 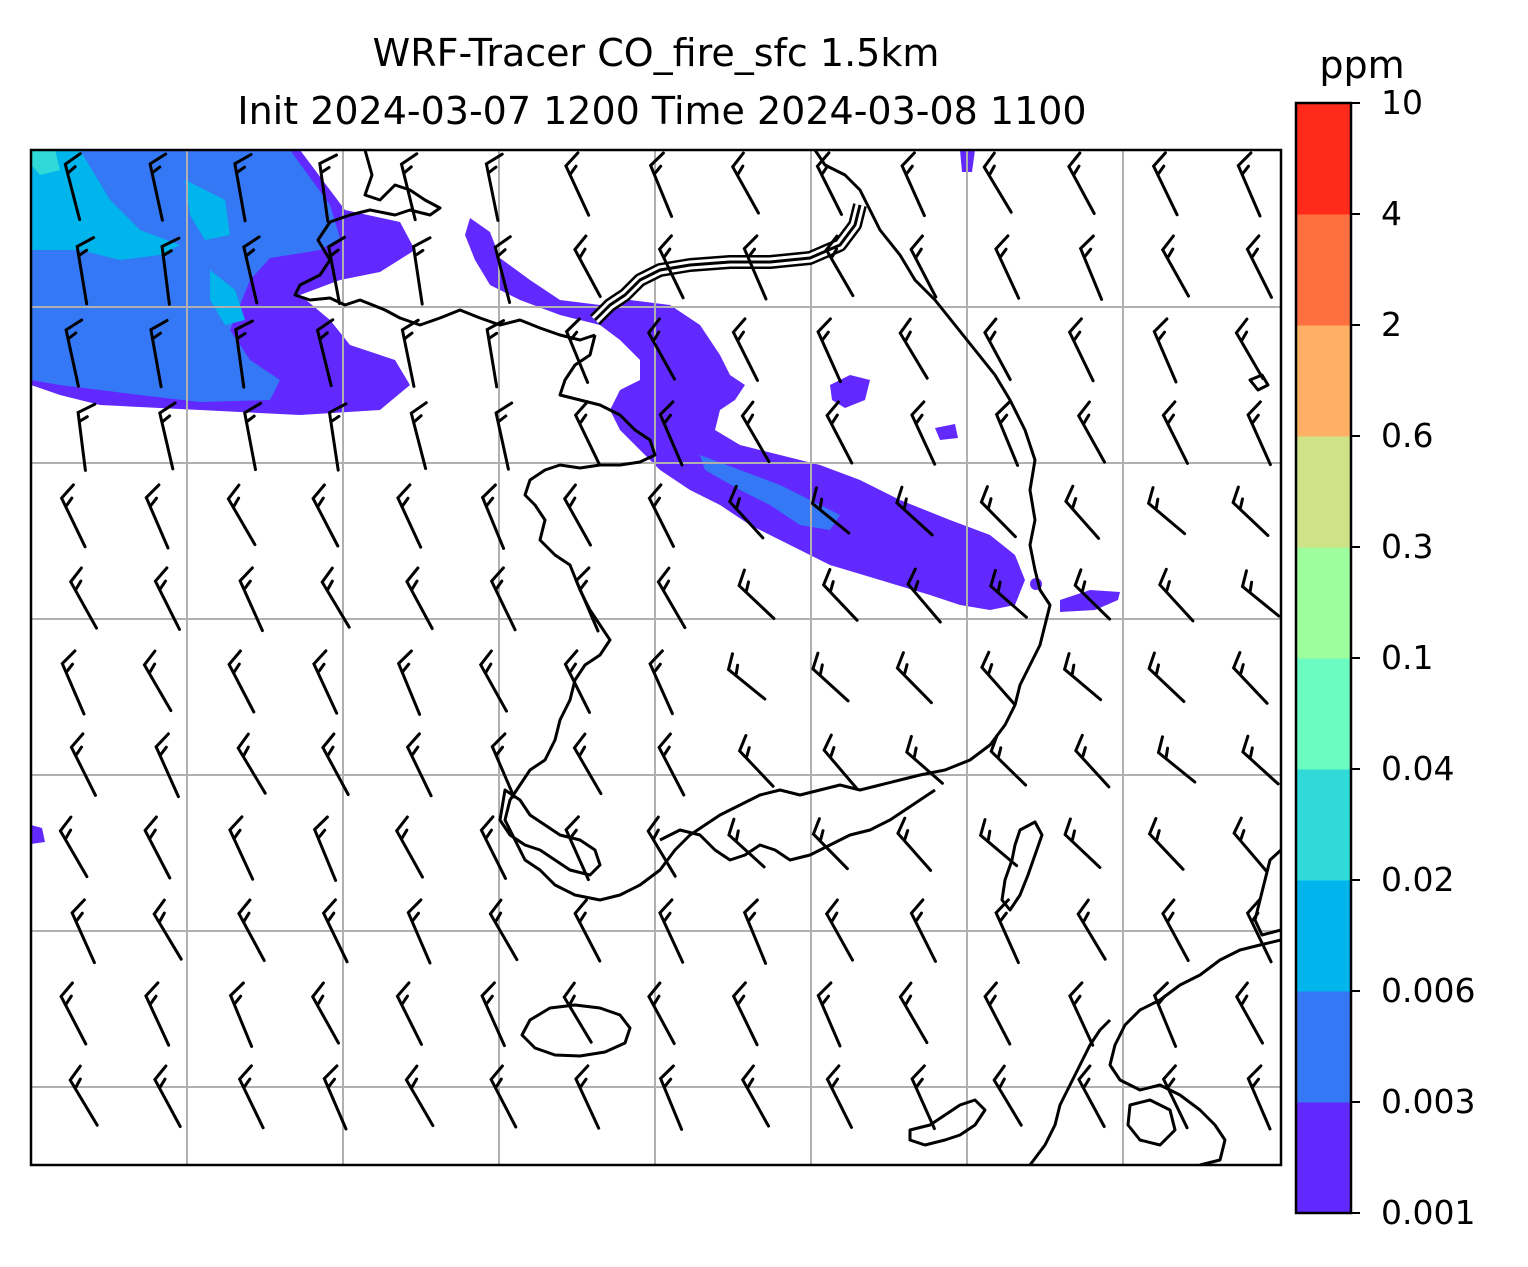 What do you see at coordinates (1428, 1101) in the screenshot?
I see `colorbar-tick-label: 0.003` at bounding box center [1428, 1101].